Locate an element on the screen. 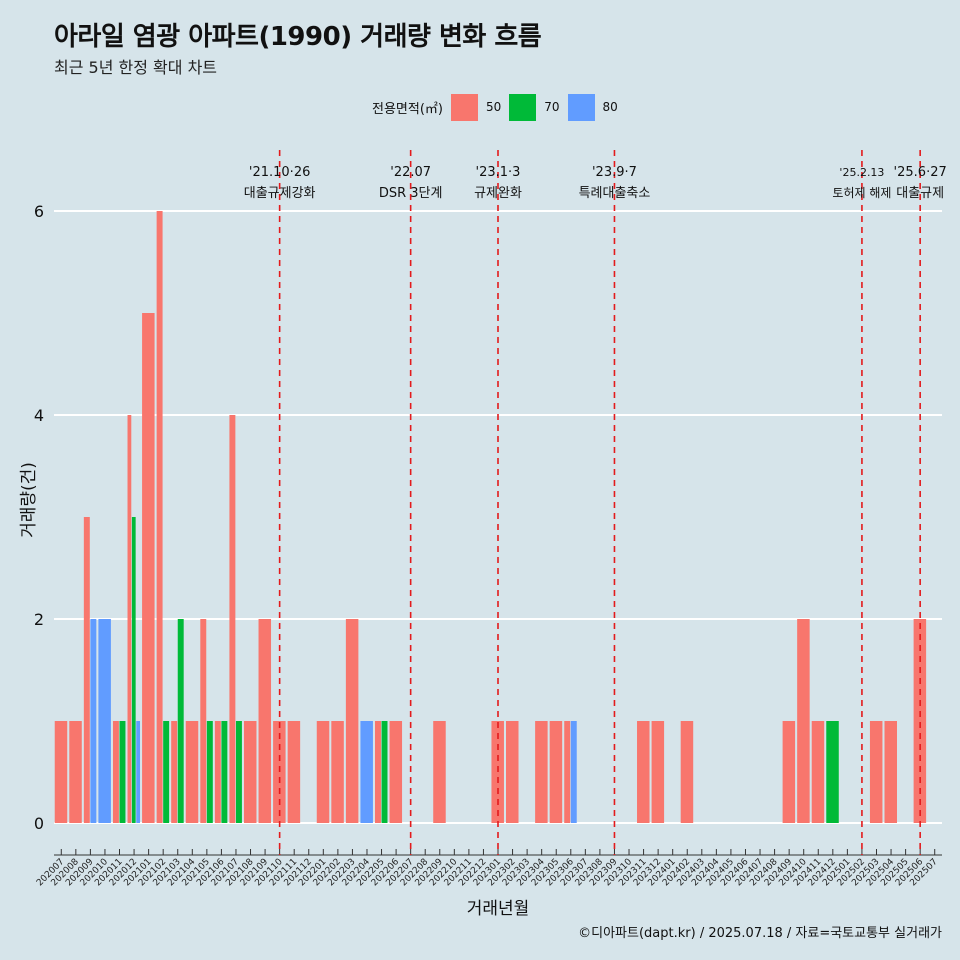 This screenshot has width=960, height=960. annotation-date-1: '22.07 is located at coordinates (410, 172).